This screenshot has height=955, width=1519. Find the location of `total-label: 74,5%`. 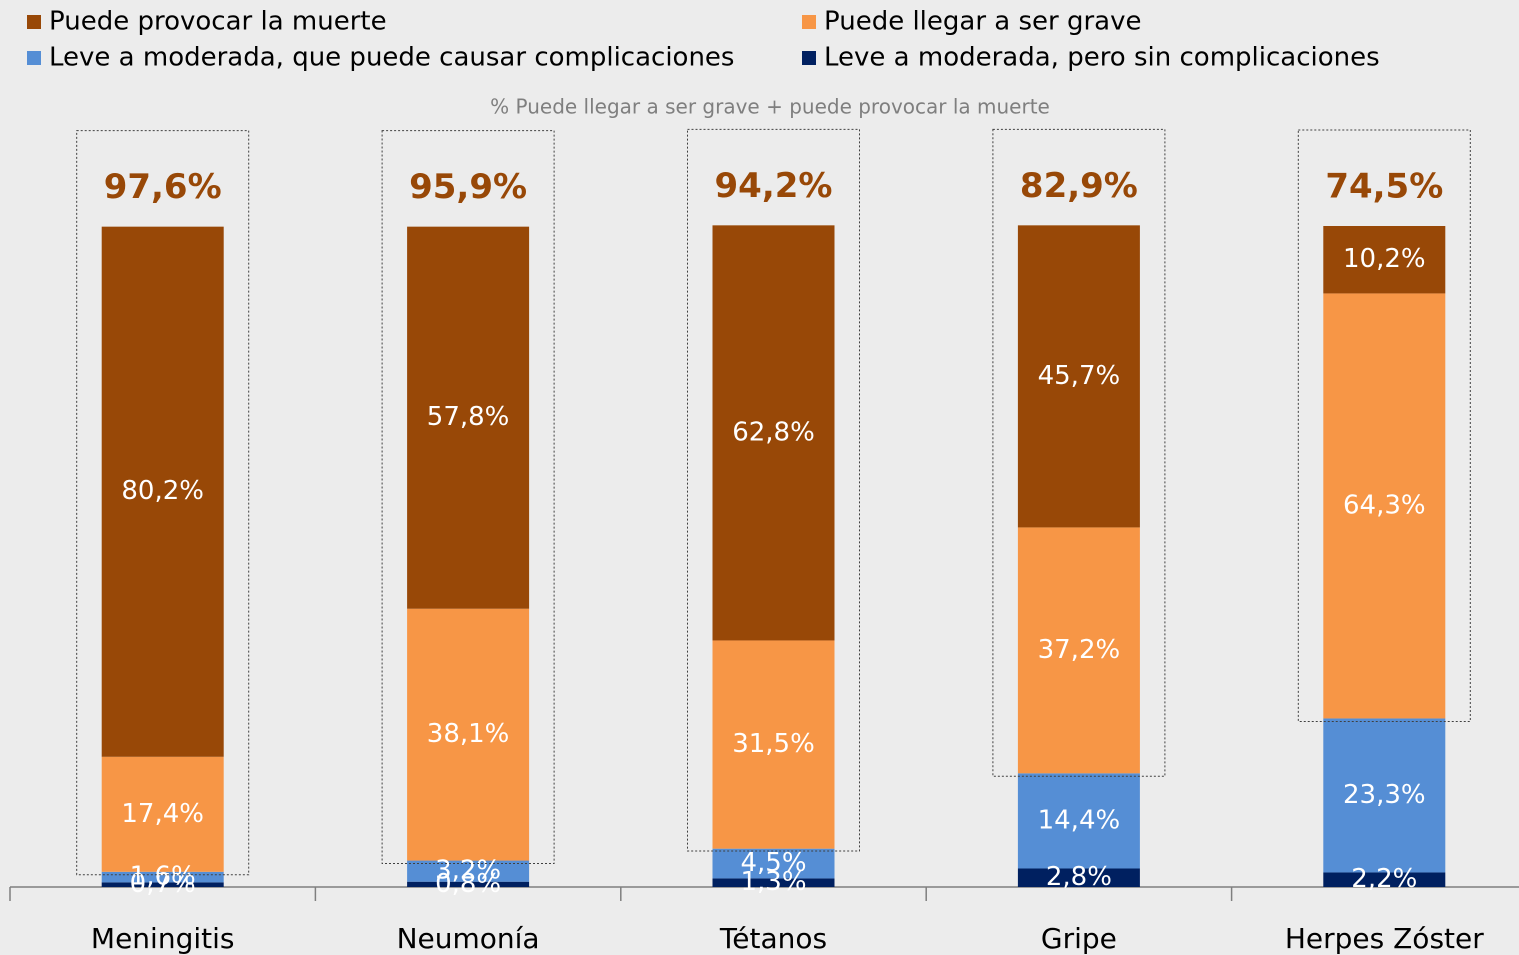

total-label: 74,5% is located at coordinates (1384, 187).